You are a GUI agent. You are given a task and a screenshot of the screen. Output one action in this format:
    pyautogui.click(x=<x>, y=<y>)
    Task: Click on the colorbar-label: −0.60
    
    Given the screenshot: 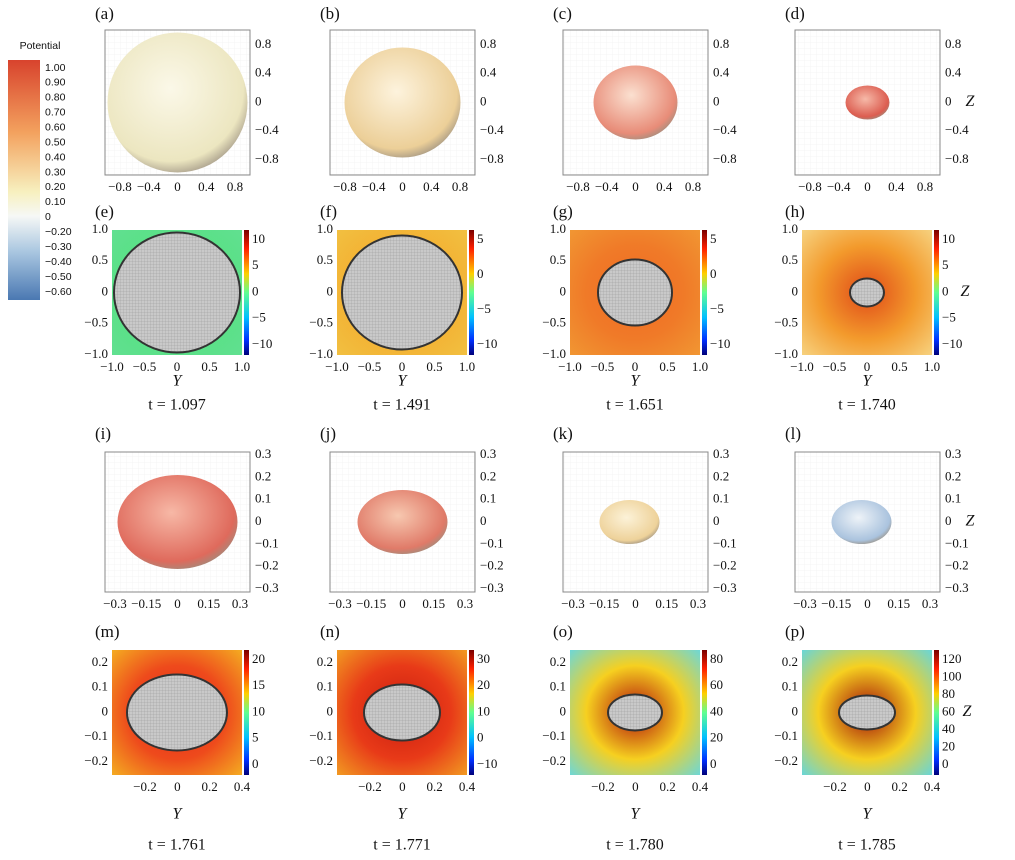 What is the action you would take?
    pyautogui.click(x=58, y=292)
    